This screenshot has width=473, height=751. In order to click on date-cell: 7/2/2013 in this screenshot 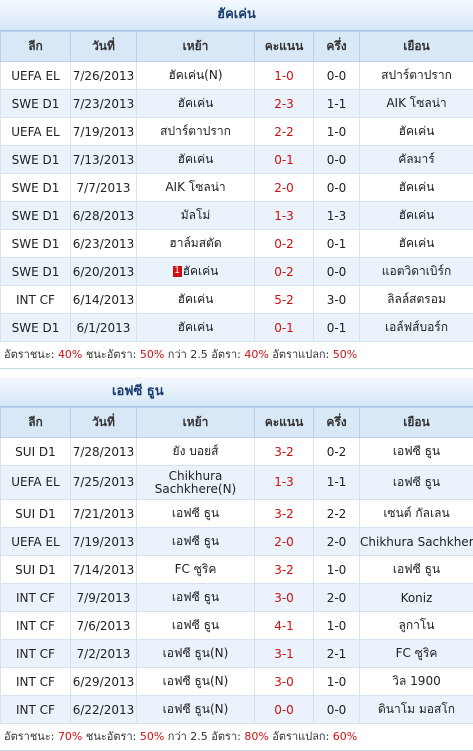, I will do `click(104, 654)`.